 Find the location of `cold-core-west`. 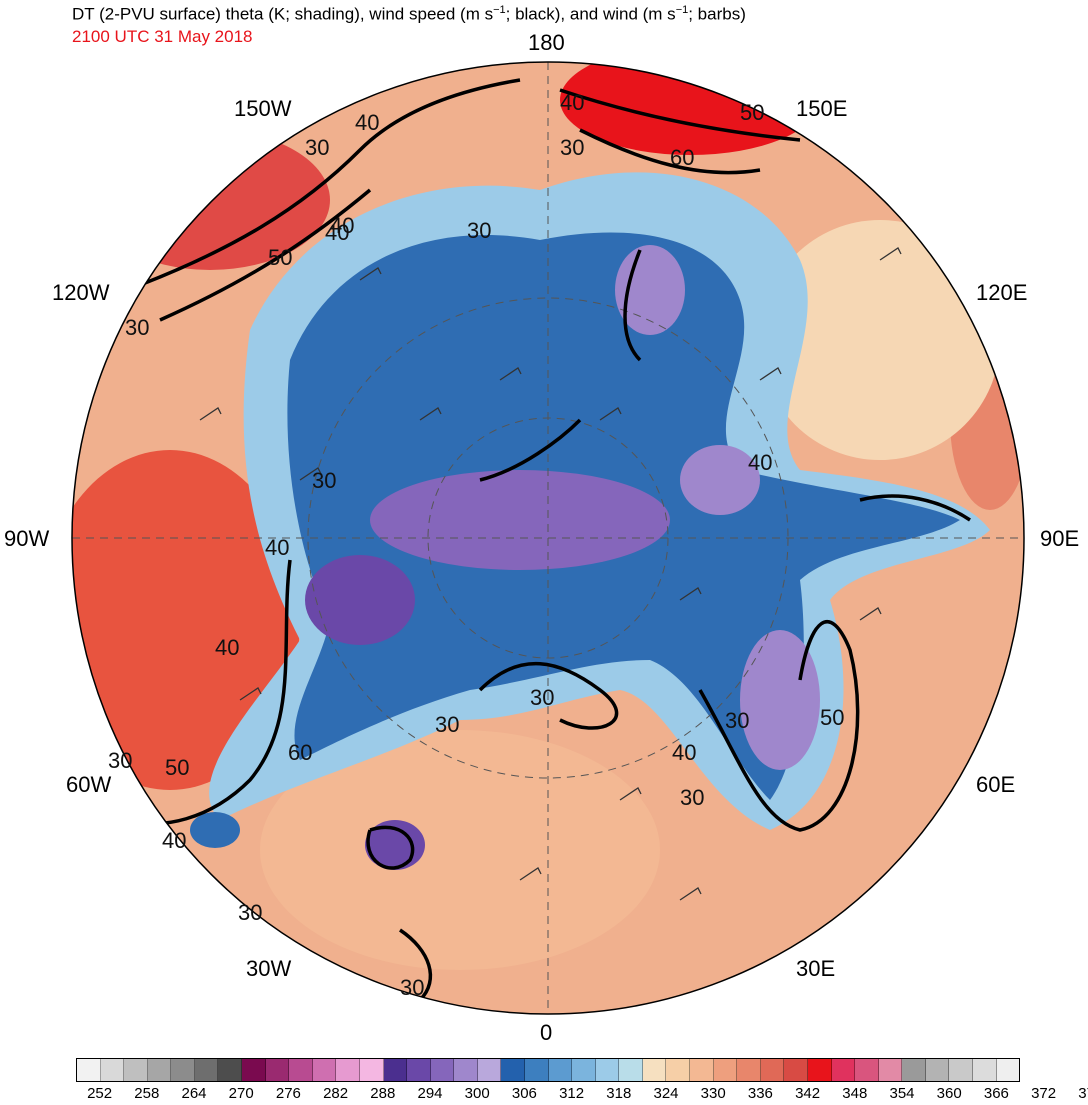

cold-core-west is located at coordinates (360, 600).